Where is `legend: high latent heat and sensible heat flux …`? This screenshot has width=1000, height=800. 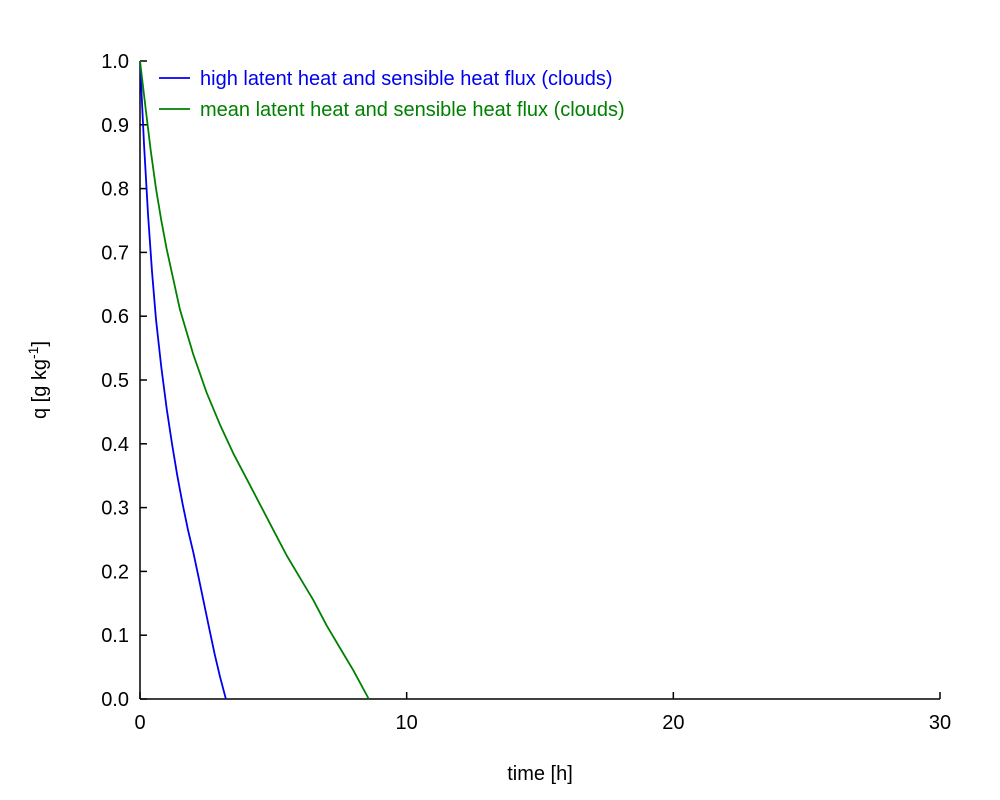
legend: high latent heat and sensible heat flux … is located at coordinates (392, 94).